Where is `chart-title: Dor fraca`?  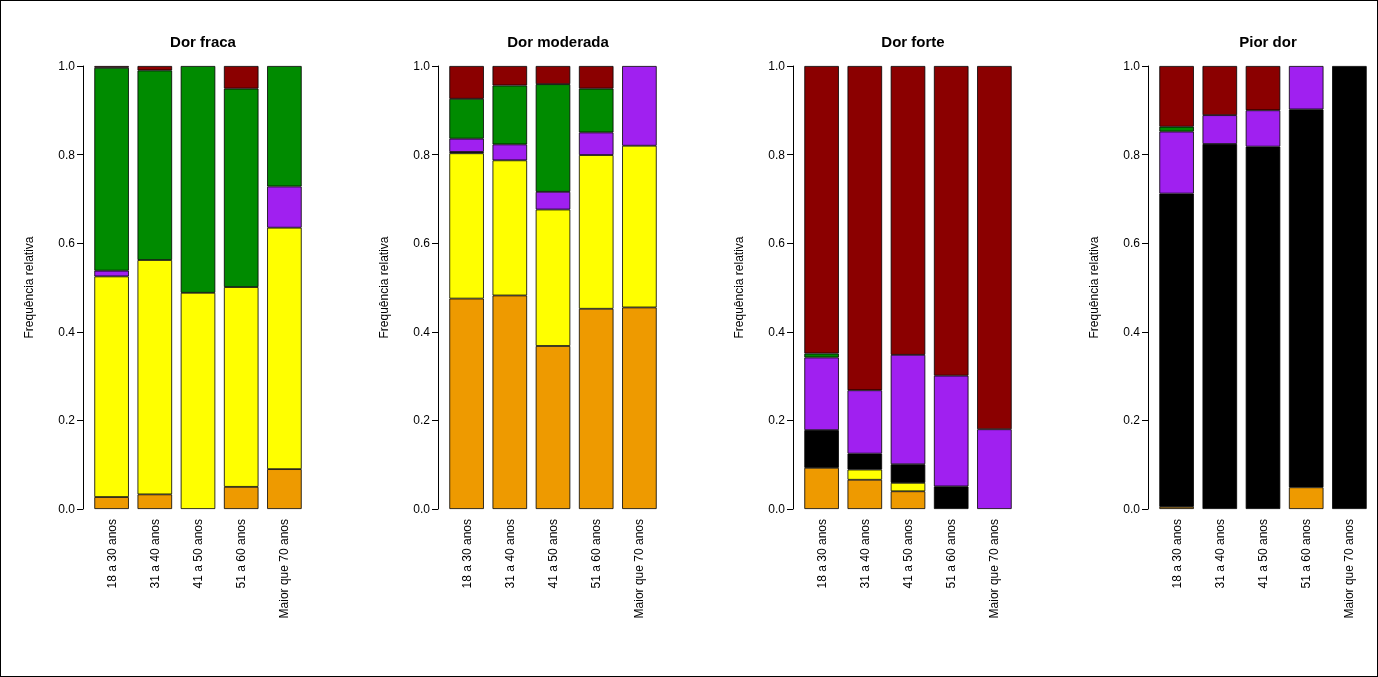 chart-title: Dor fraca is located at coordinates (203, 41).